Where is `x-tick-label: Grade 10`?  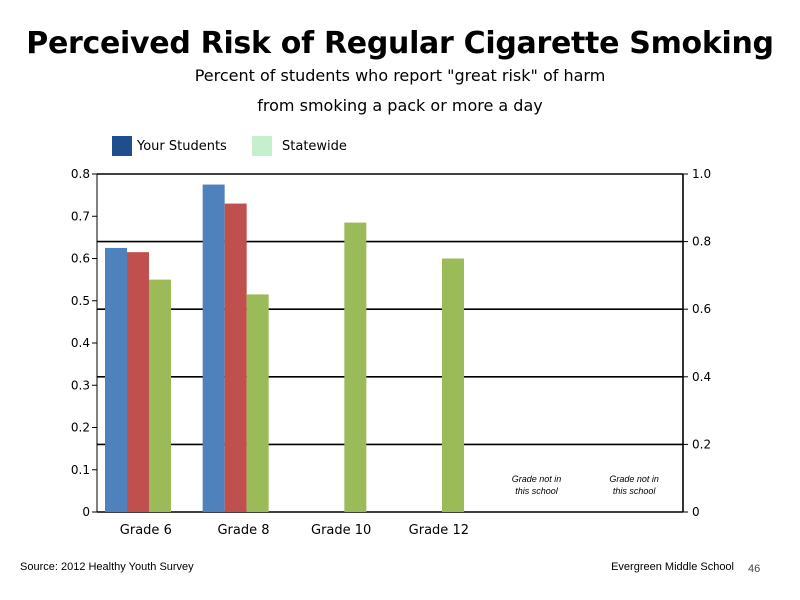 x-tick-label: Grade 10 is located at coordinates (341, 530).